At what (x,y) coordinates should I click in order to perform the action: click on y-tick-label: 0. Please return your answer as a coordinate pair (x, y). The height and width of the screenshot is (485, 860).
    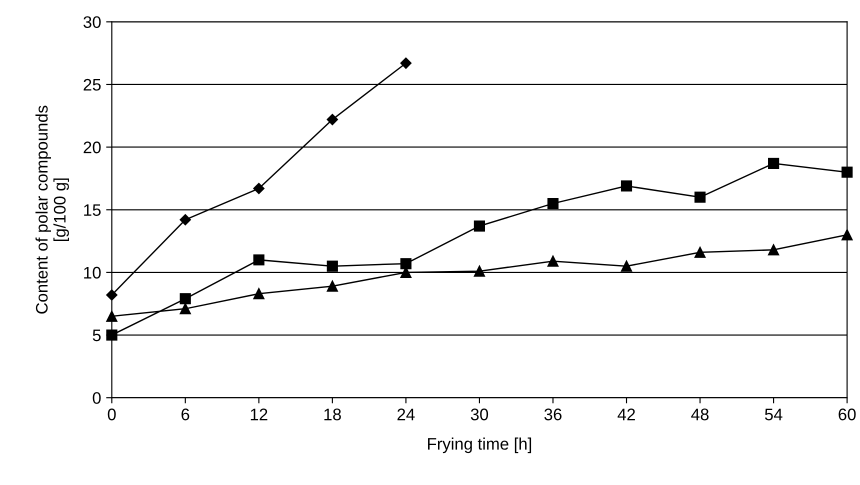
    Looking at the image, I should click on (96, 398).